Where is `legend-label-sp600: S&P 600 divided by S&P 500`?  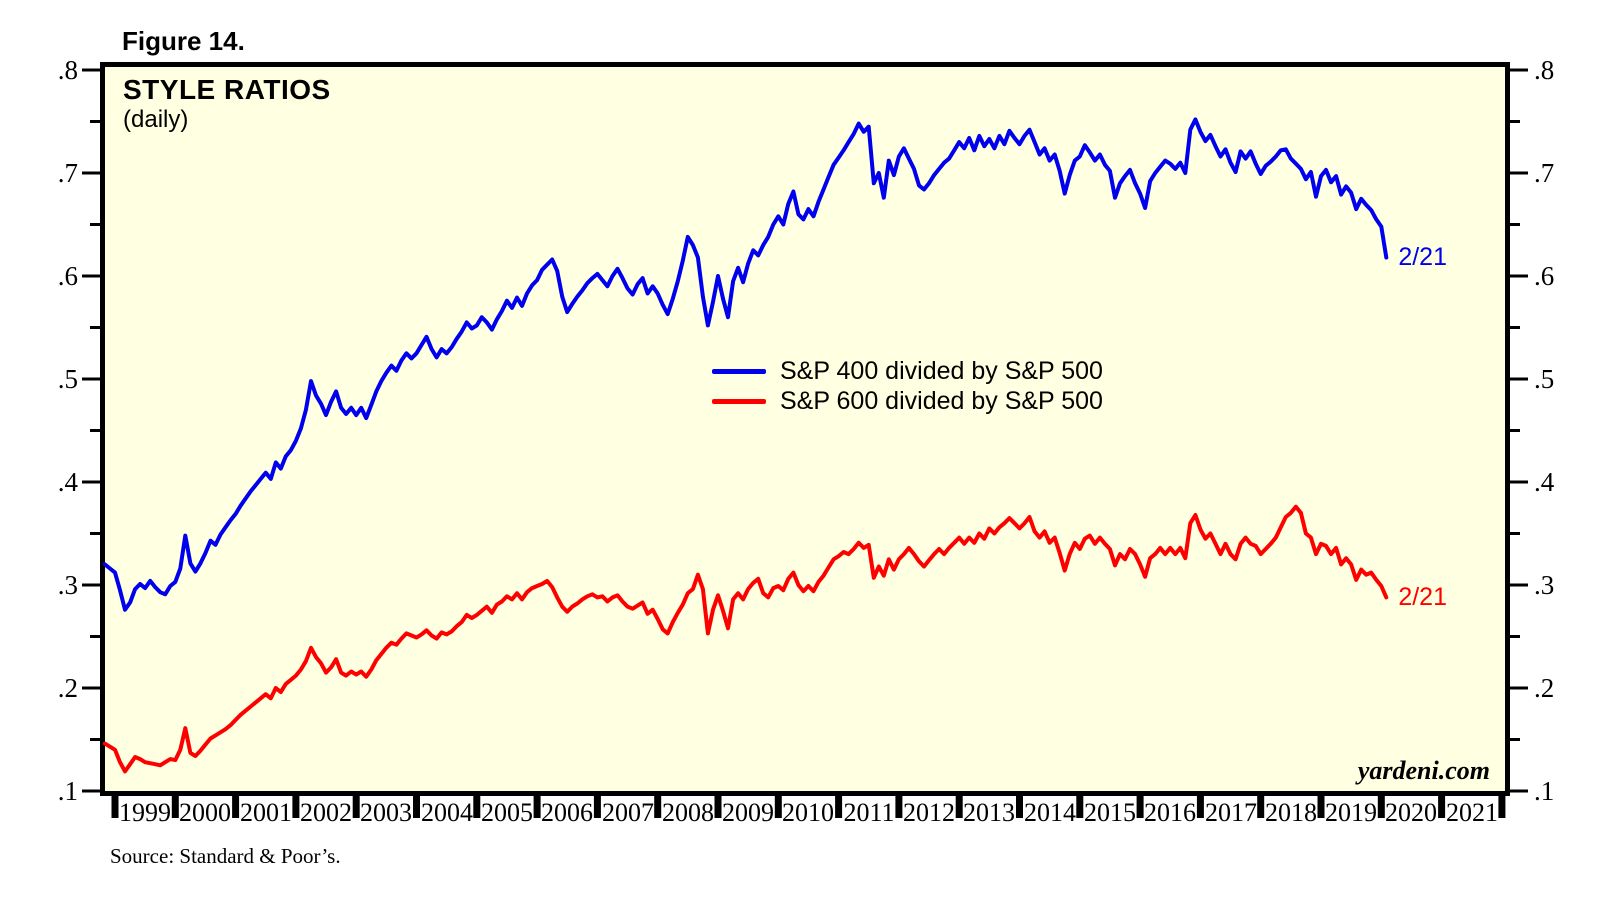
legend-label-sp600: S&P 600 divided by S&P 500 is located at coordinates (941, 400).